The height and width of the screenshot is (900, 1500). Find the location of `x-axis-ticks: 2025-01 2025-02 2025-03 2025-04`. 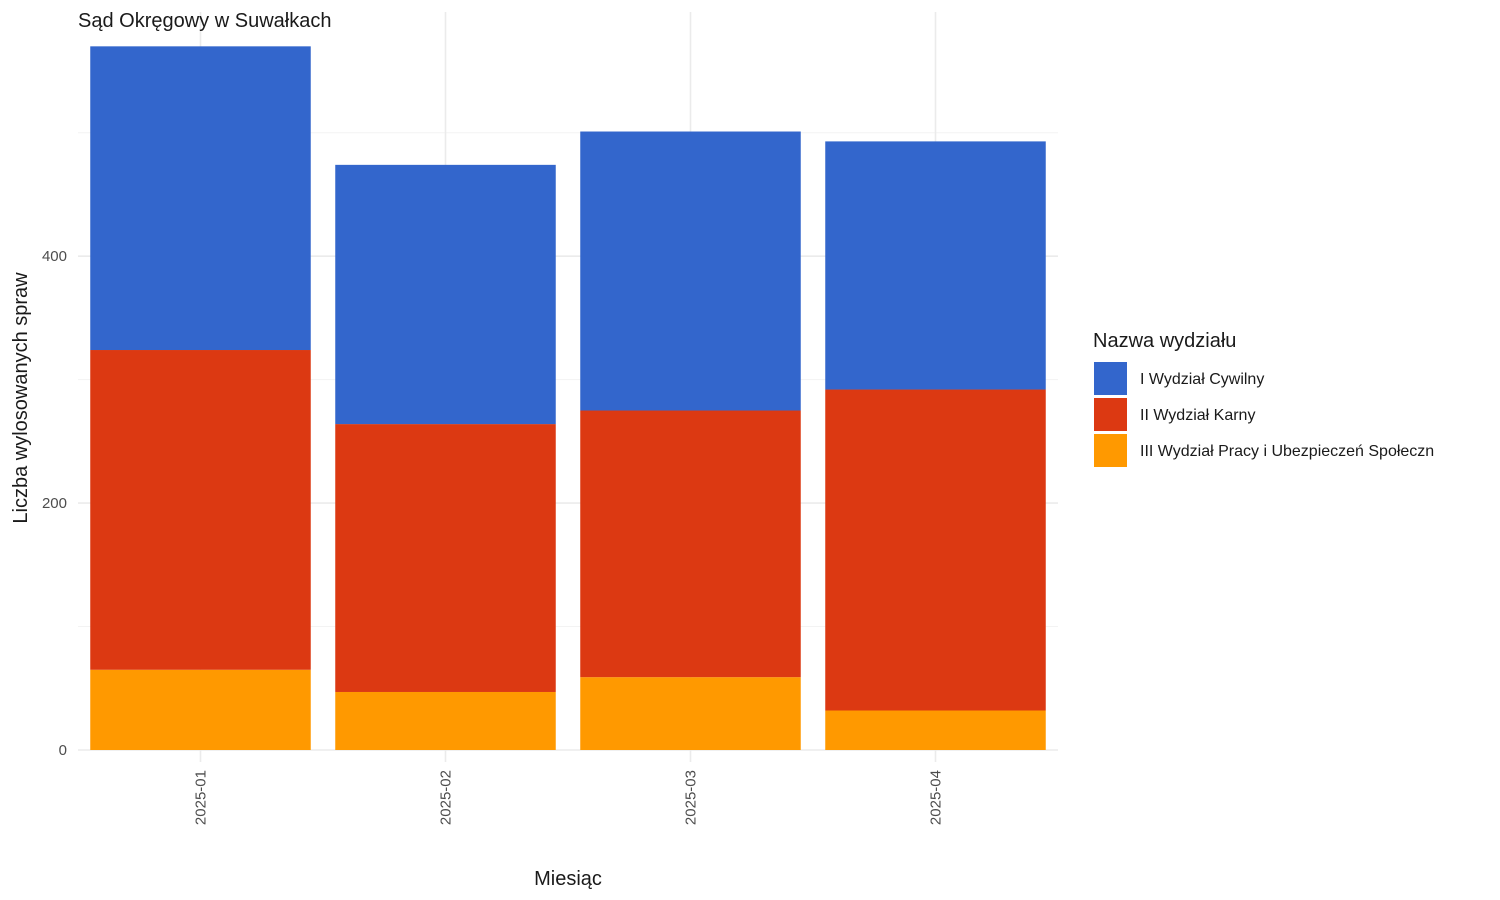

x-axis-ticks: 2025-01 2025-02 2025-03 2025-04 is located at coordinates (569, 797).